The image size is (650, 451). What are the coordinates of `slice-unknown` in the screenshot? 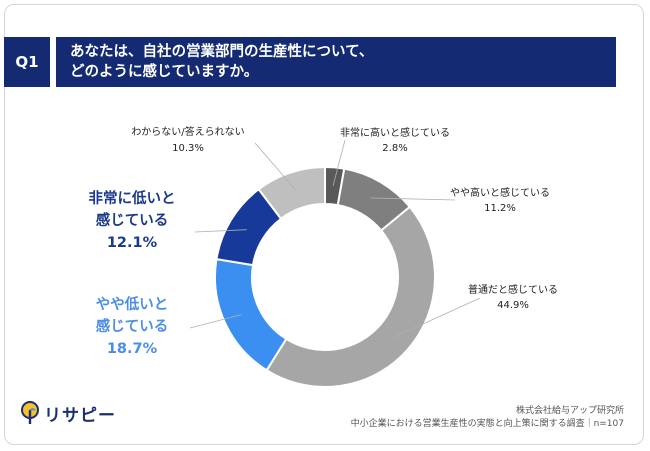 It's located at (291, 193).